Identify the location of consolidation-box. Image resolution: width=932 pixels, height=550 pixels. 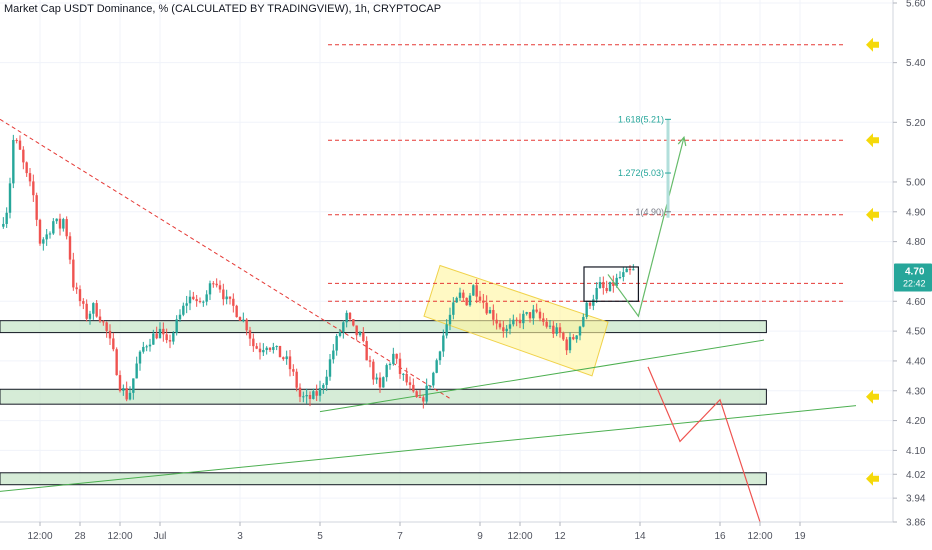
(611, 284).